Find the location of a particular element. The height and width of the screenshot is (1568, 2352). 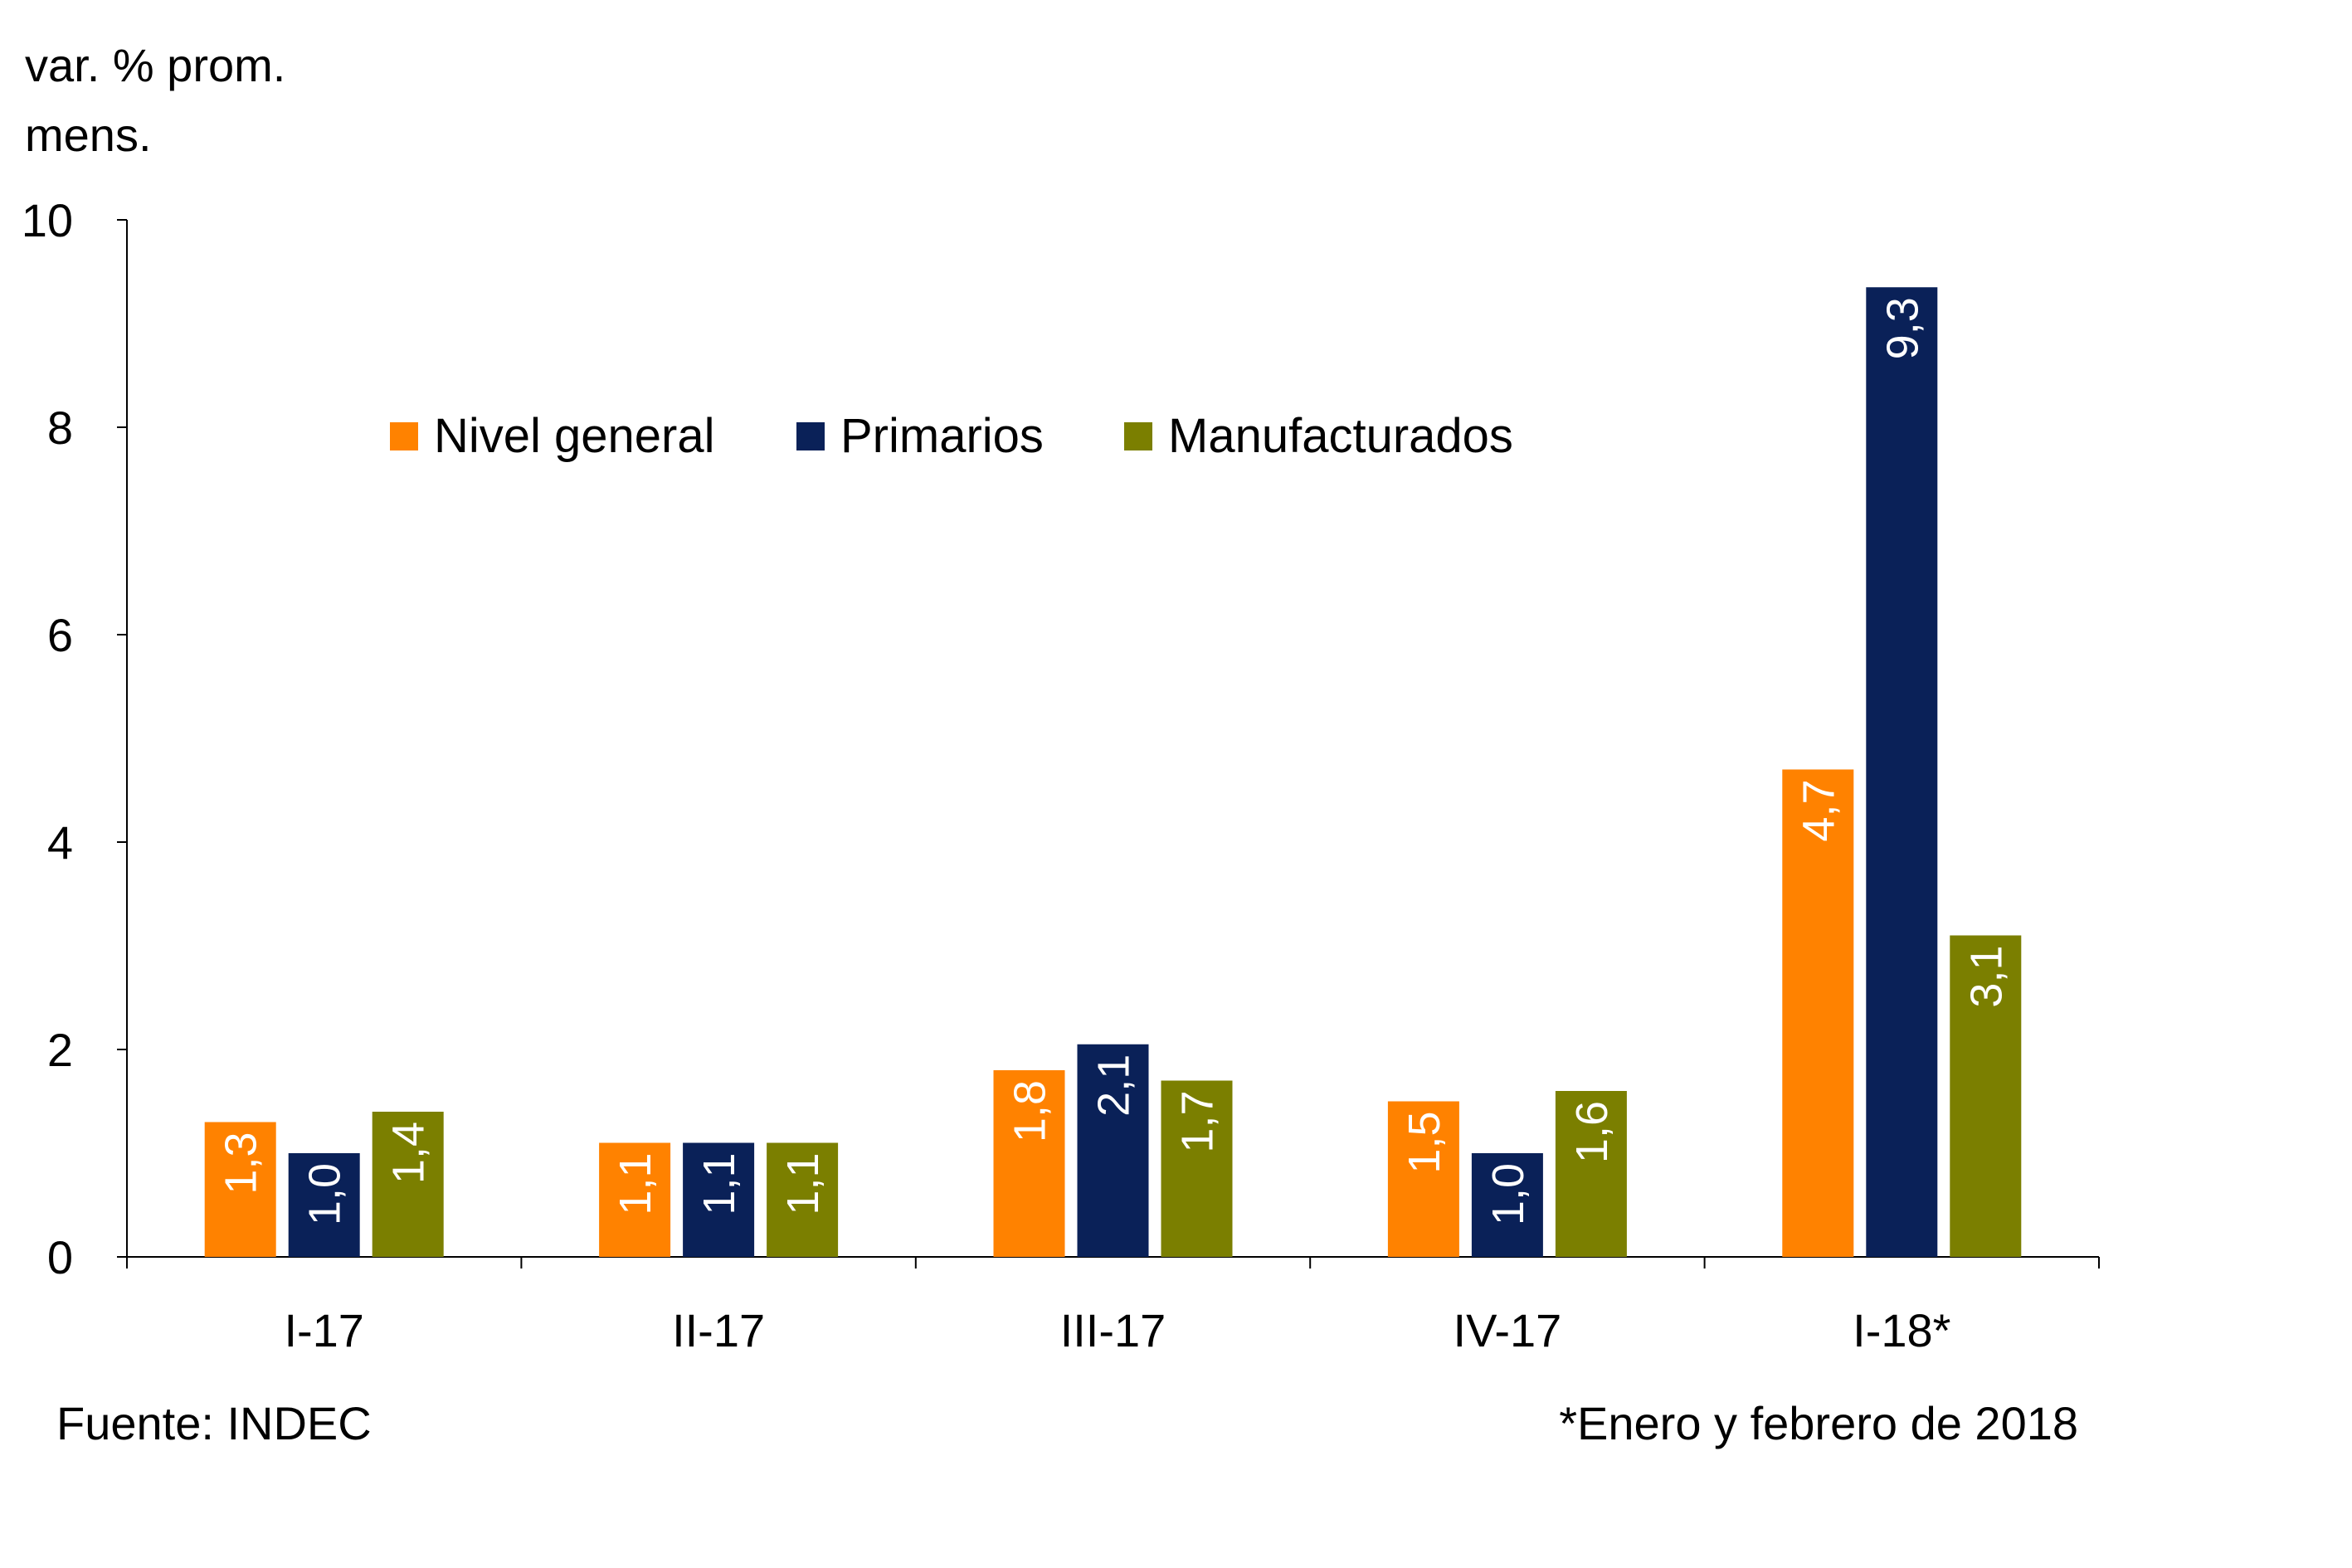

y-tick-label: 8 is located at coordinates (60, 428).